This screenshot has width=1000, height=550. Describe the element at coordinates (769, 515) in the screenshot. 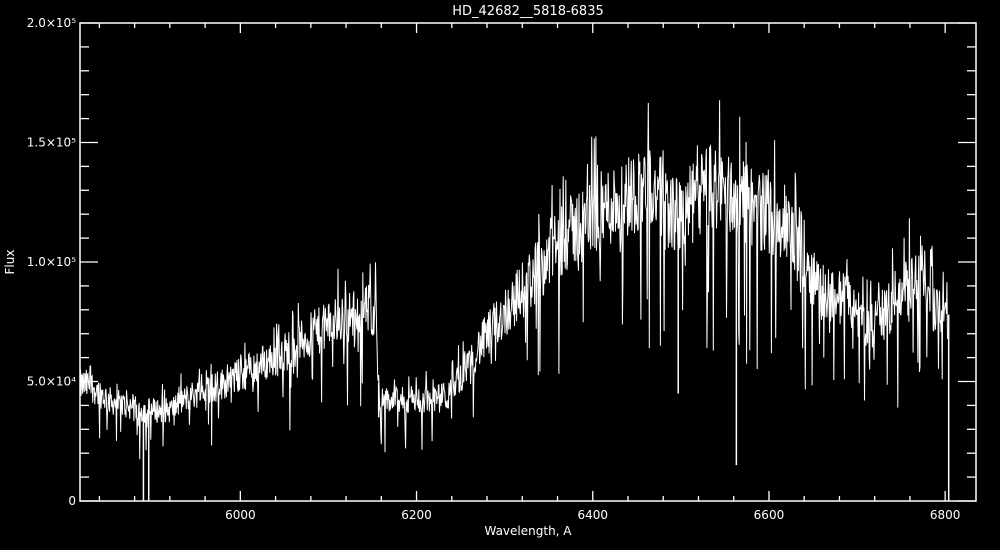

I see `x-tick-label: 6600` at that location.